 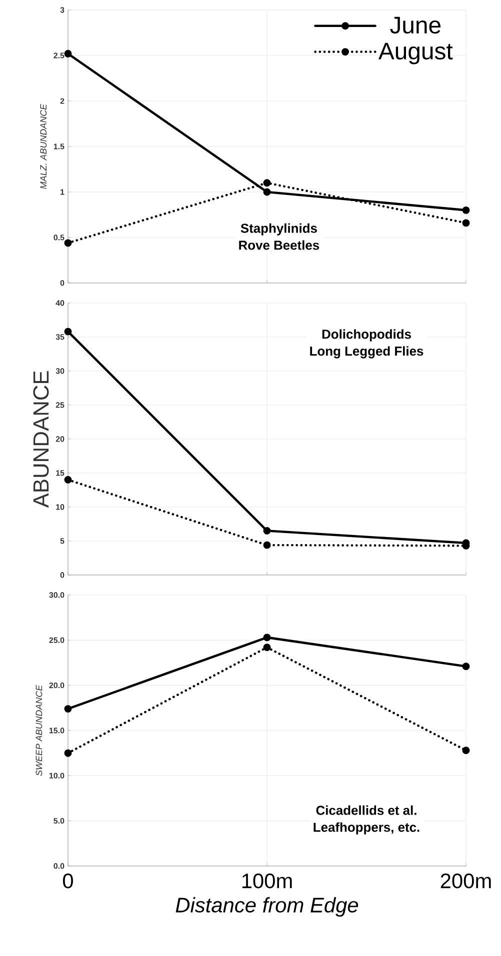 What do you see at coordinates (367, 352) in the screenshot?
I see `annotation: Long Legged Flies` at bounding box center [367, 352].